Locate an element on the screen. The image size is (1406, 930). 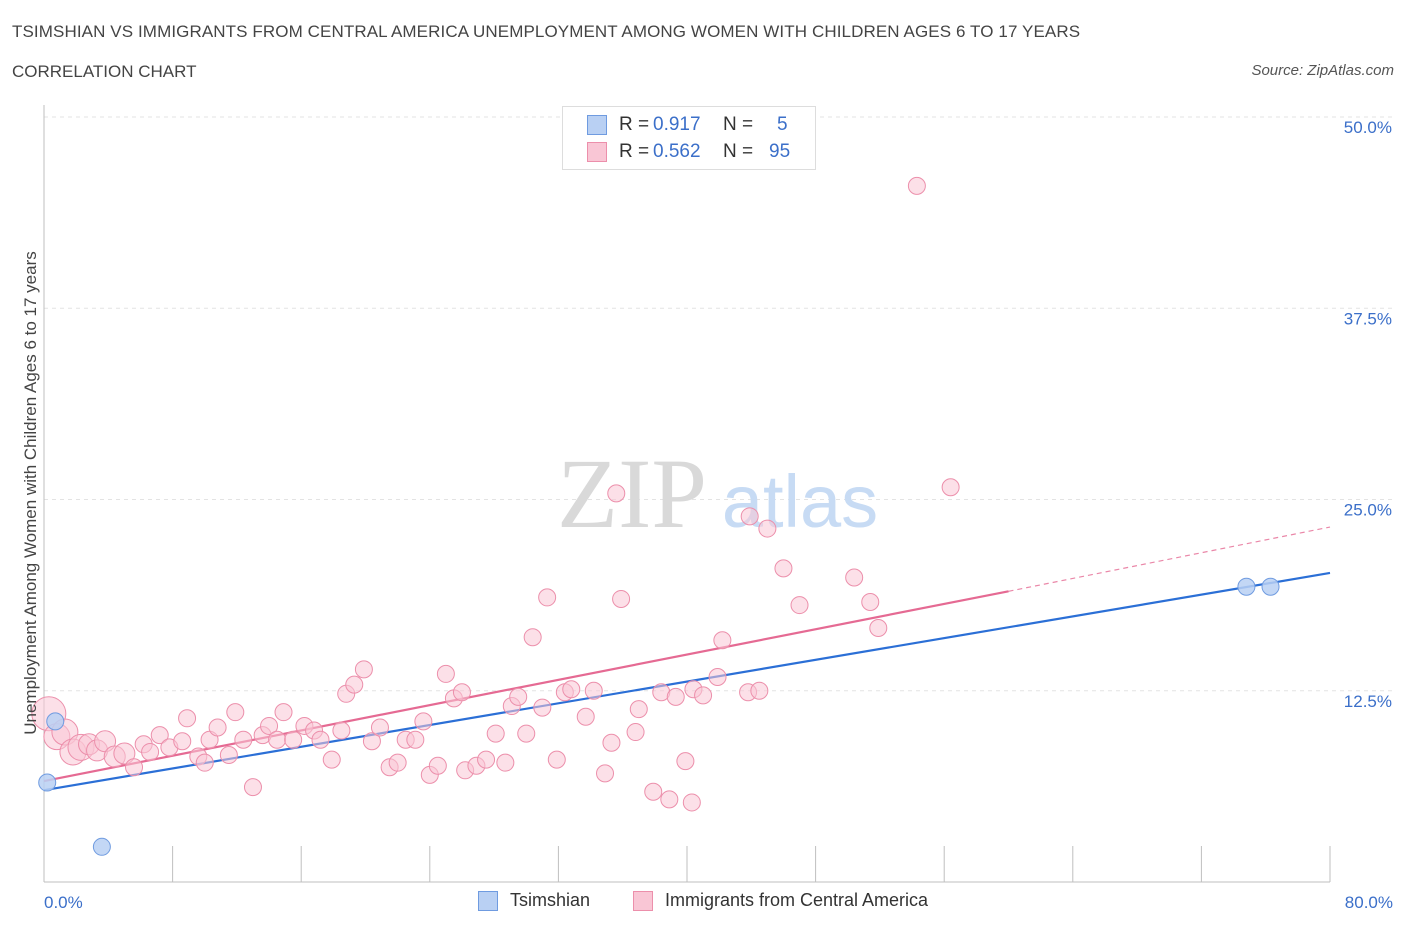
legend-row-tsimshian: R = 0.917 N = 5 is located at coordinates (687, 125).